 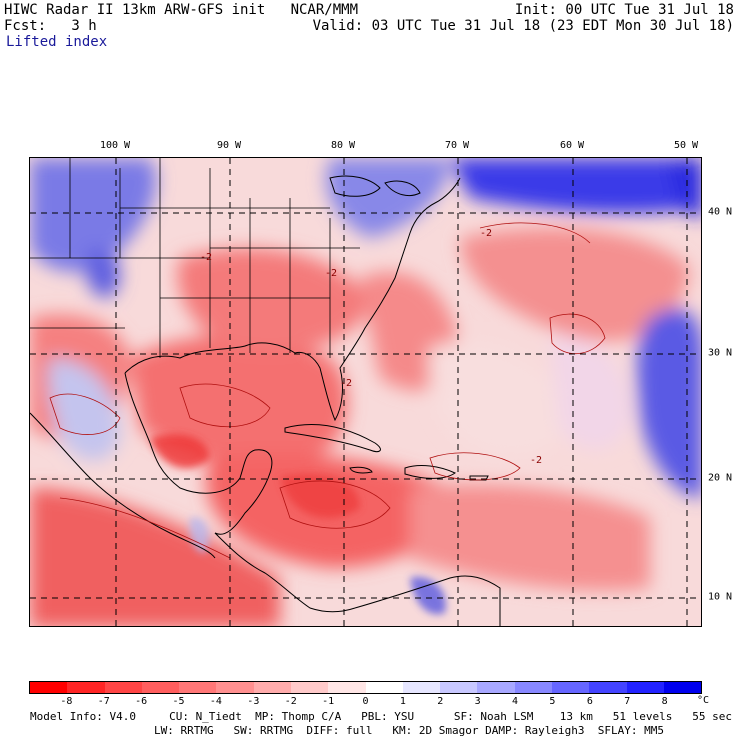 What do you see at coordinates (720, 212) in the screenshot?
I see `lat-label: 40 N` at bounding box center [720, 212].